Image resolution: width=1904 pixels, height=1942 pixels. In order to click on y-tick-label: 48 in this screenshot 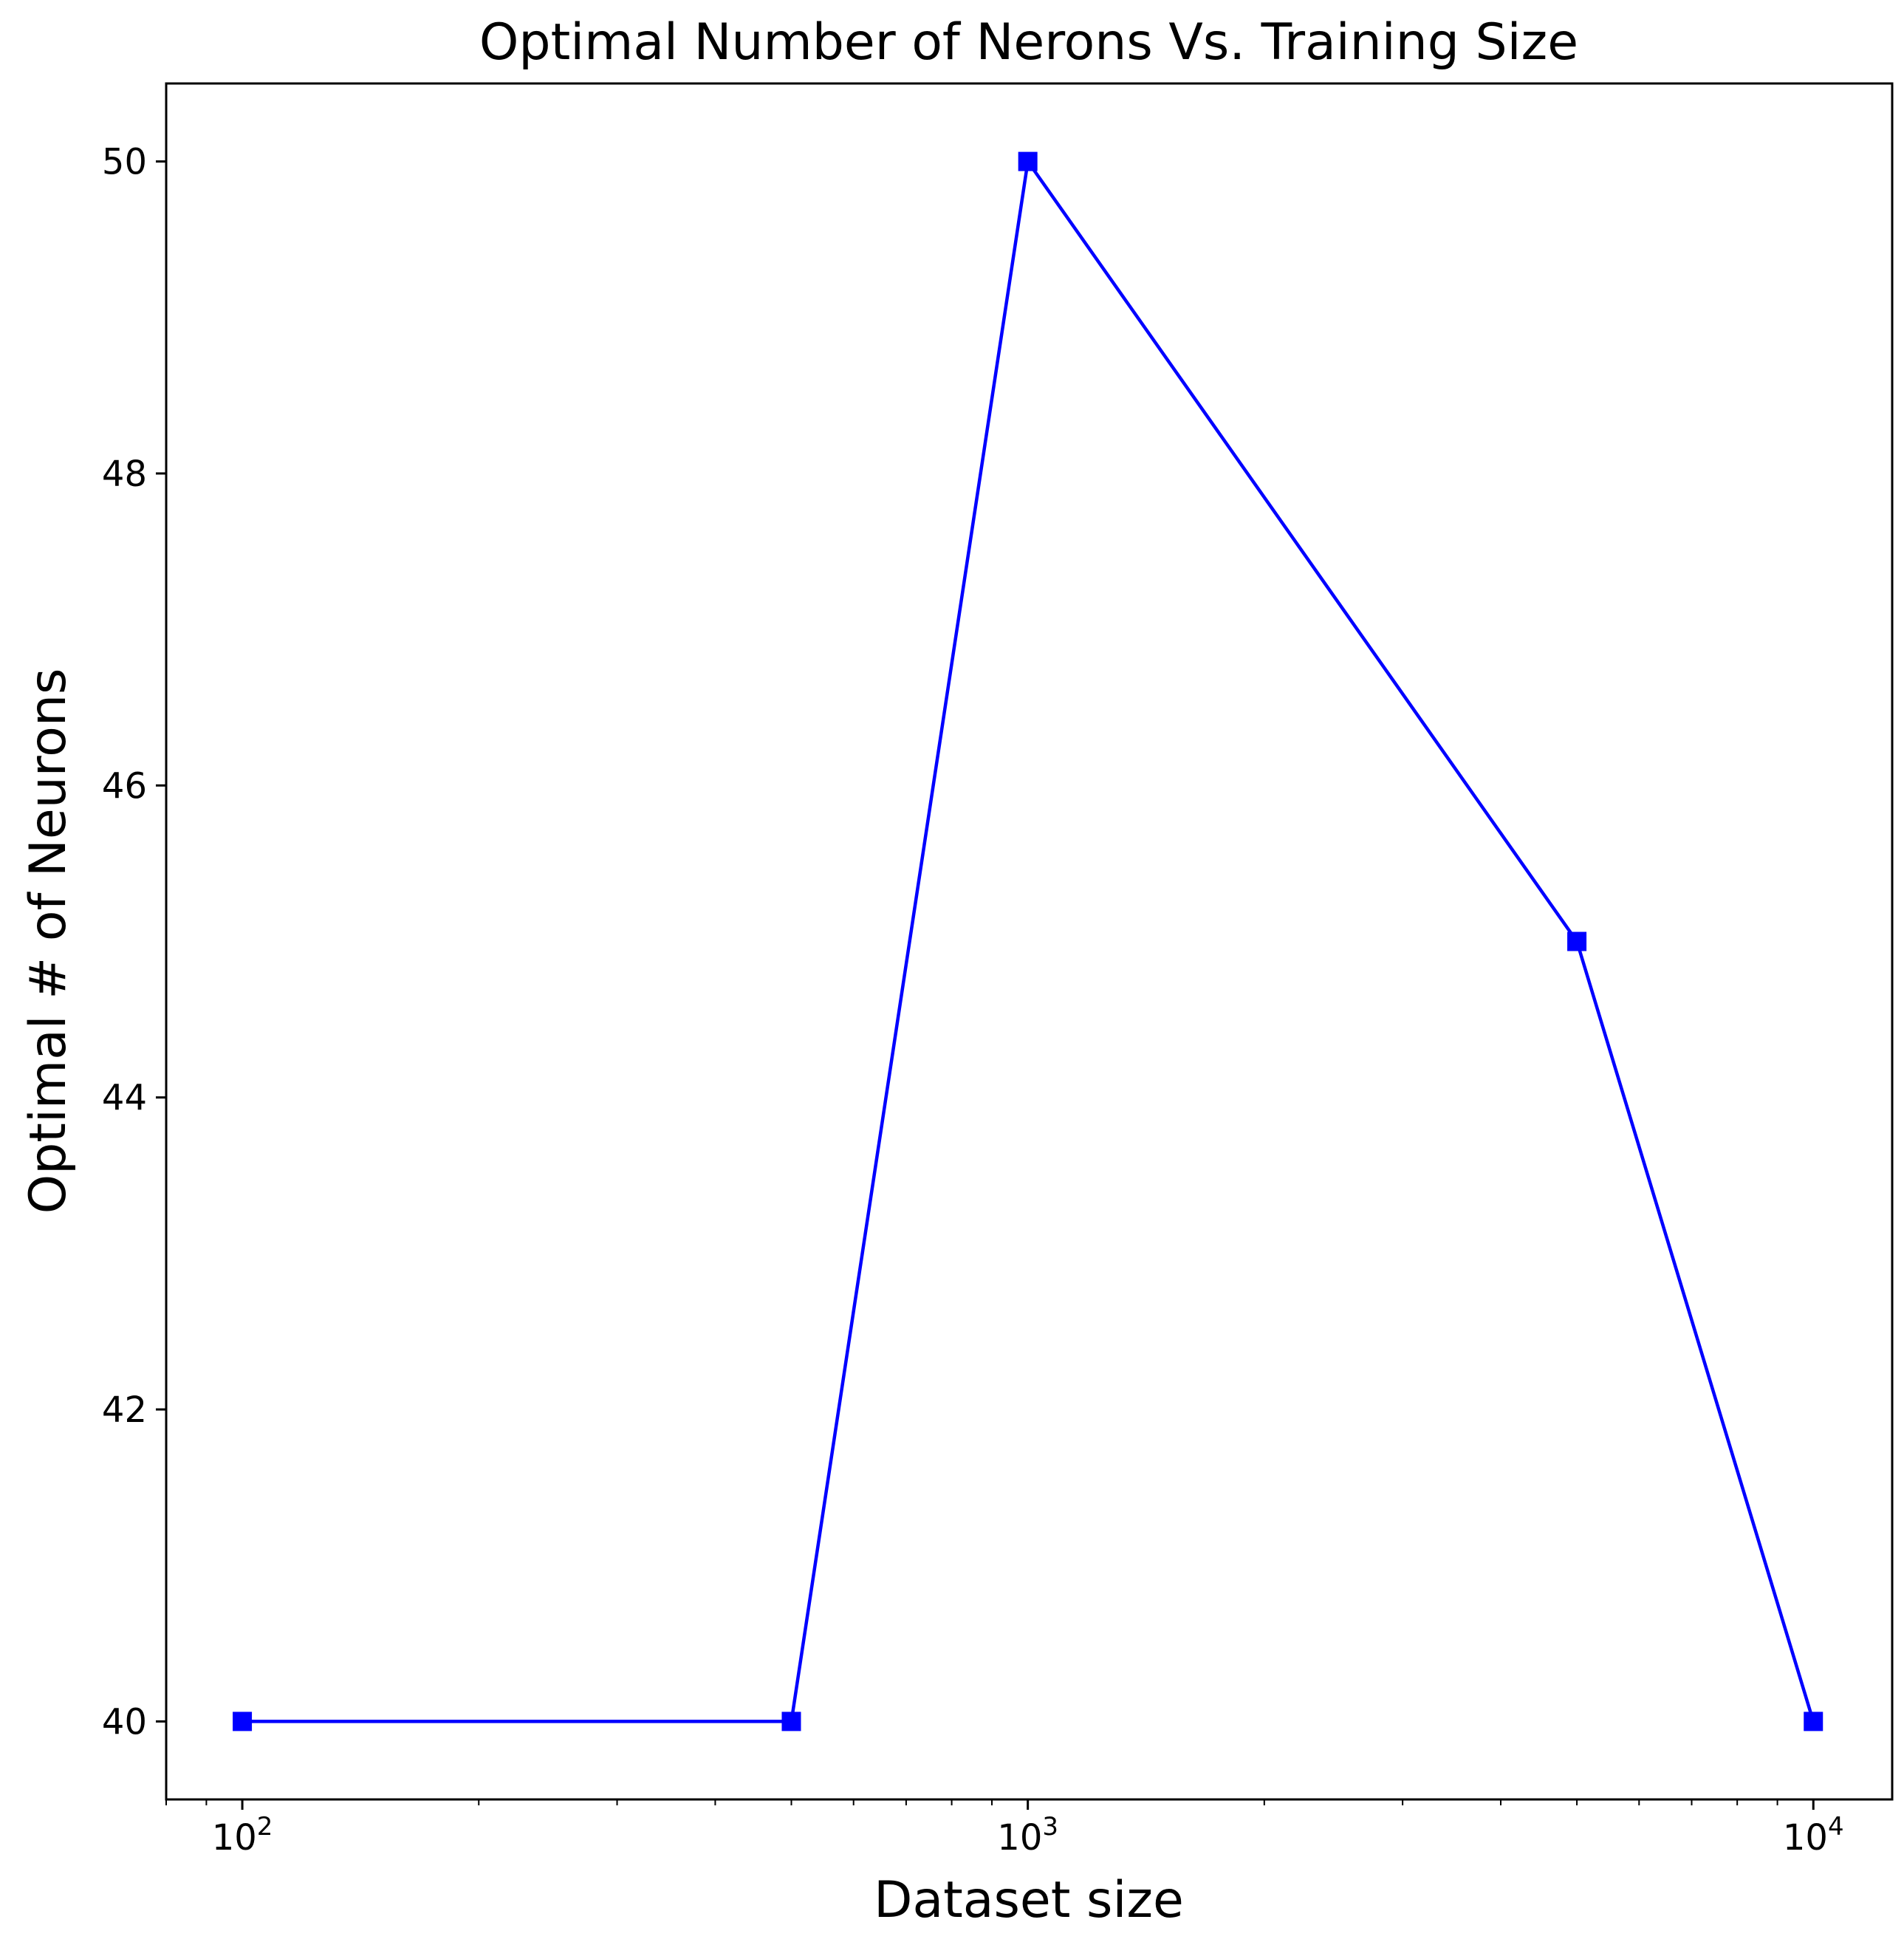, I will do `click(124, 475)`.